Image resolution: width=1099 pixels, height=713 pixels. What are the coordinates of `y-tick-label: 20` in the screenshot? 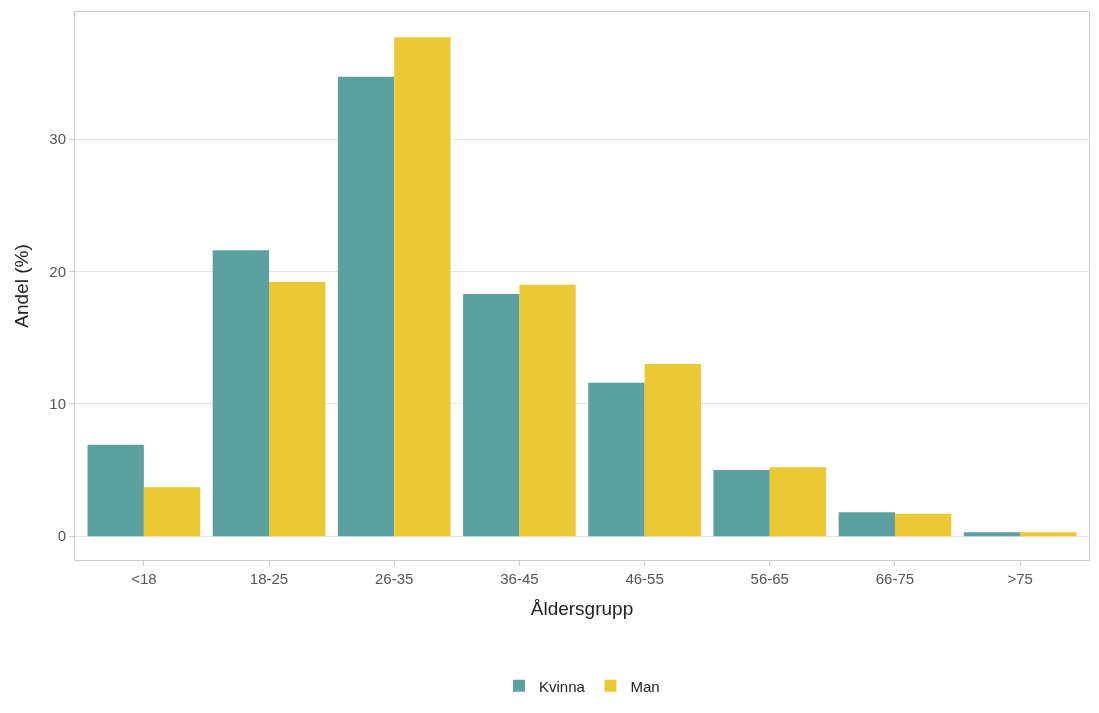 It's located at (57, 271).